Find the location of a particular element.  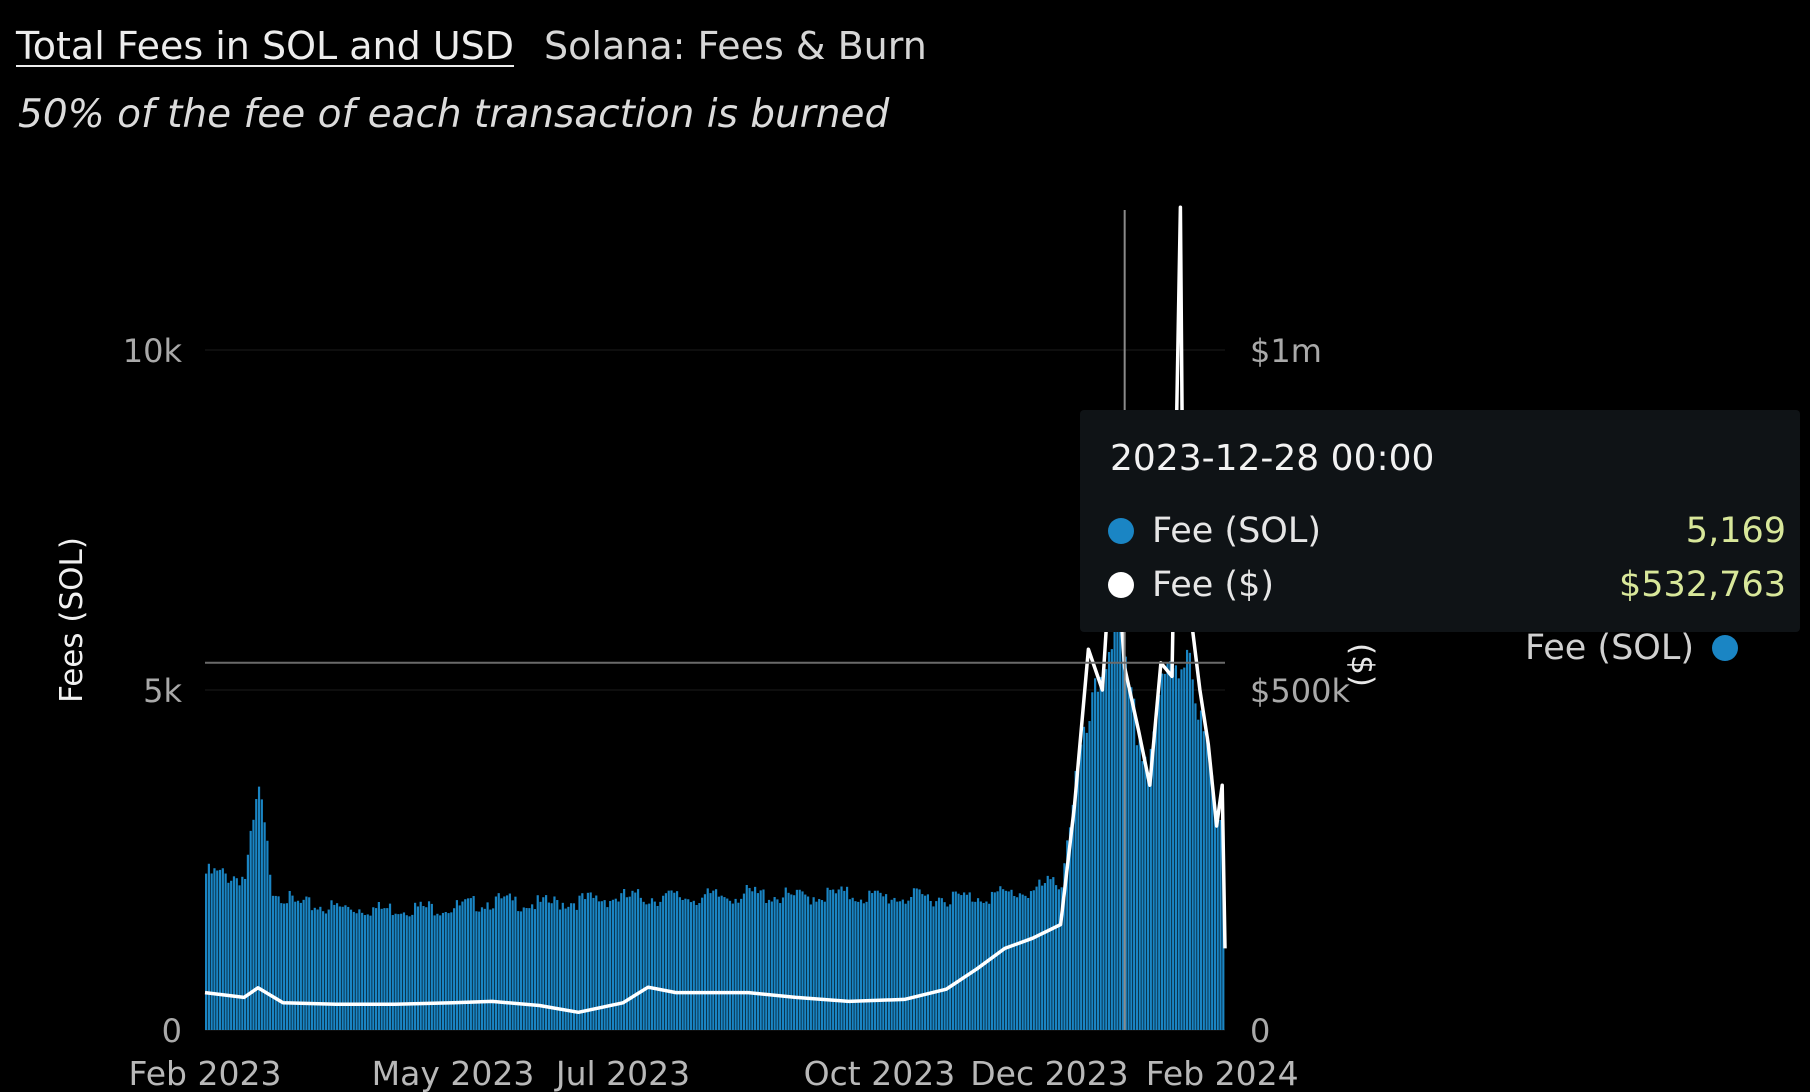

tooltip-date: 2023-12-28 00:00 is located at coordinates (1272, 458).